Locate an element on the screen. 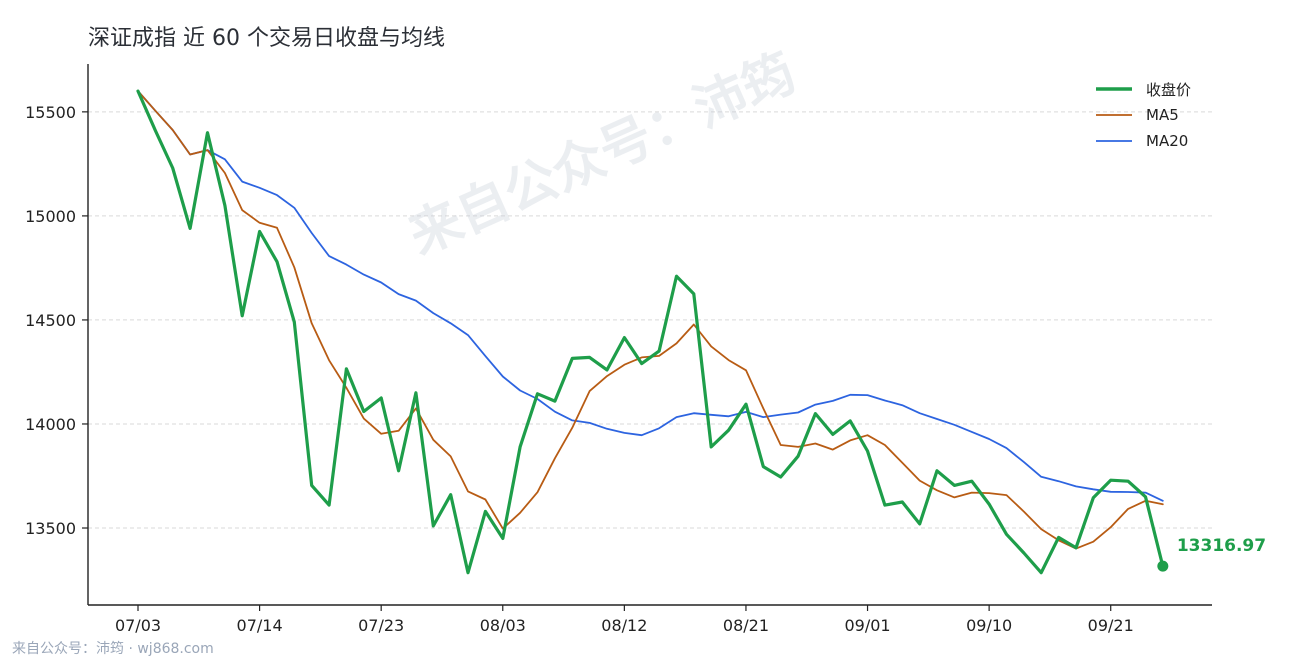  y-tick-label: 15000 is located at coordinates (50, 216).